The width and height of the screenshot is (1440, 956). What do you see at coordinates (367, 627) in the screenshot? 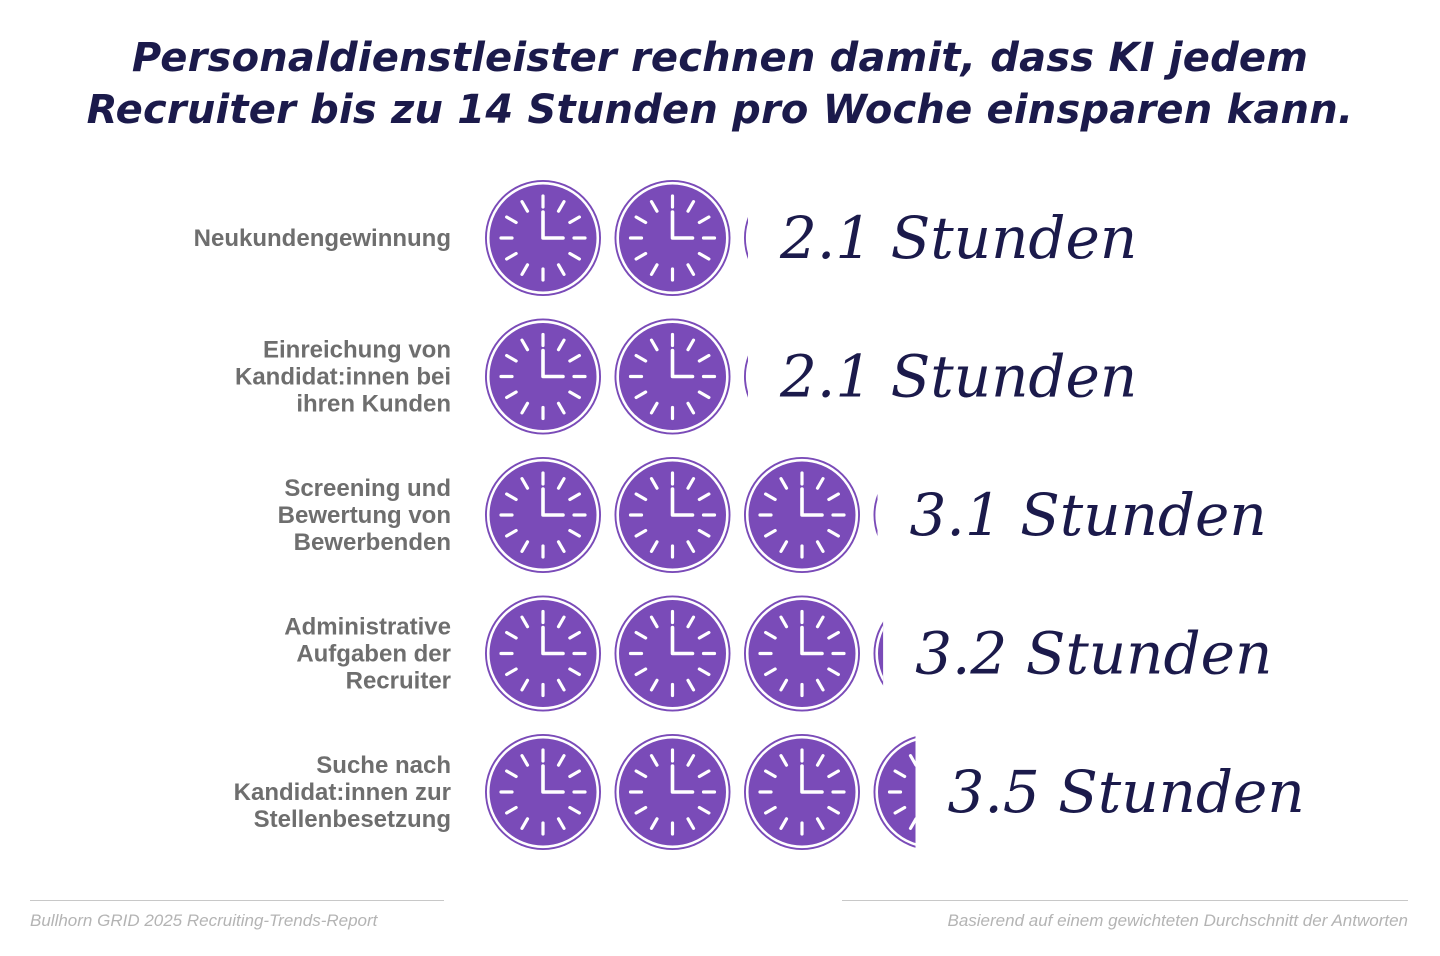
I see `category-label-line: Administrative` at bounding box center [367, 627].